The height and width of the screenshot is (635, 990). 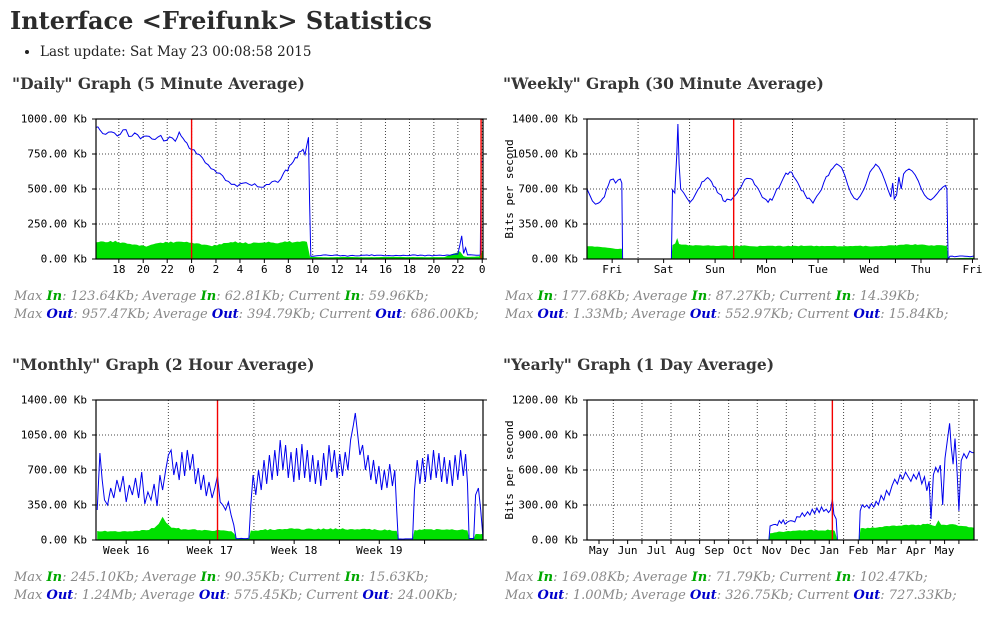 What do you see at coordinates (508, 52) in the screenshot?
I see `last-update-text: Last update: Sat May 23 00:08:58 2015` at bounding box center [508, 52].